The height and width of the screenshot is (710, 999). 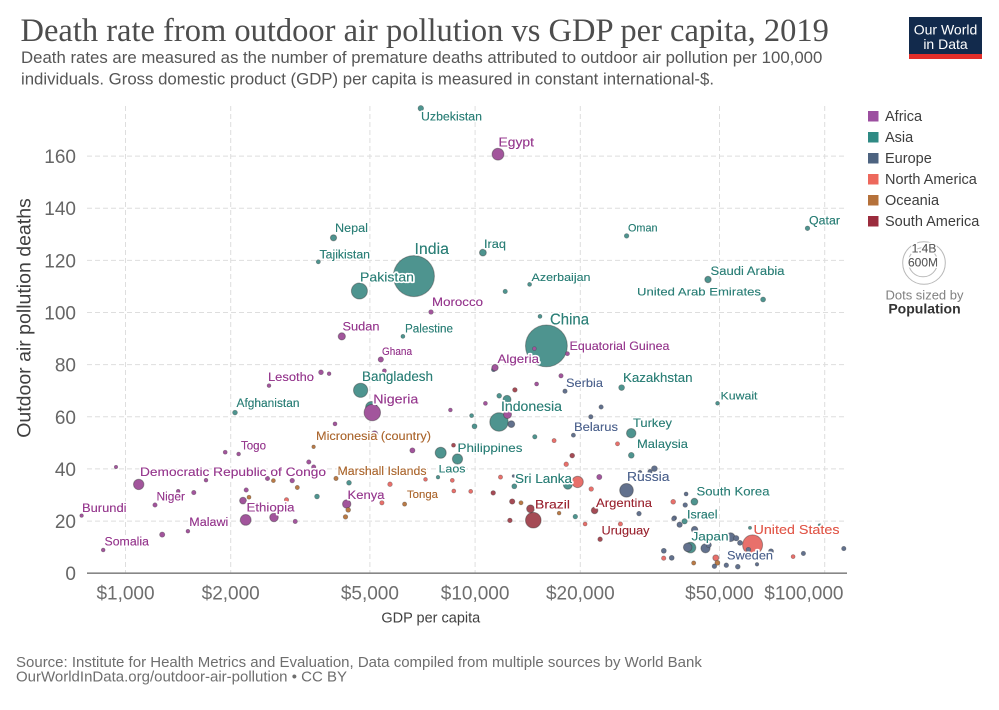 I want to click on svg-text: Bangladesh, so click(x=397, y=376).